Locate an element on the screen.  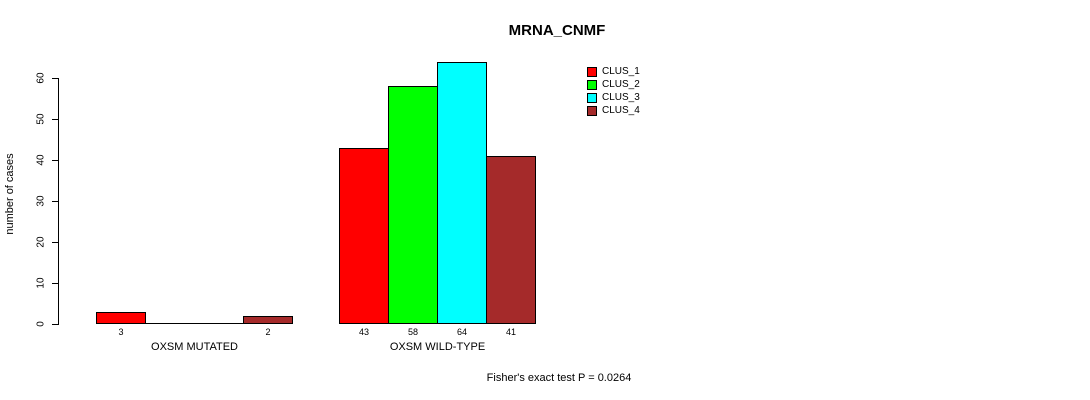
x-category-label: OXSM MUTATED is located at coordinates (194, 347).